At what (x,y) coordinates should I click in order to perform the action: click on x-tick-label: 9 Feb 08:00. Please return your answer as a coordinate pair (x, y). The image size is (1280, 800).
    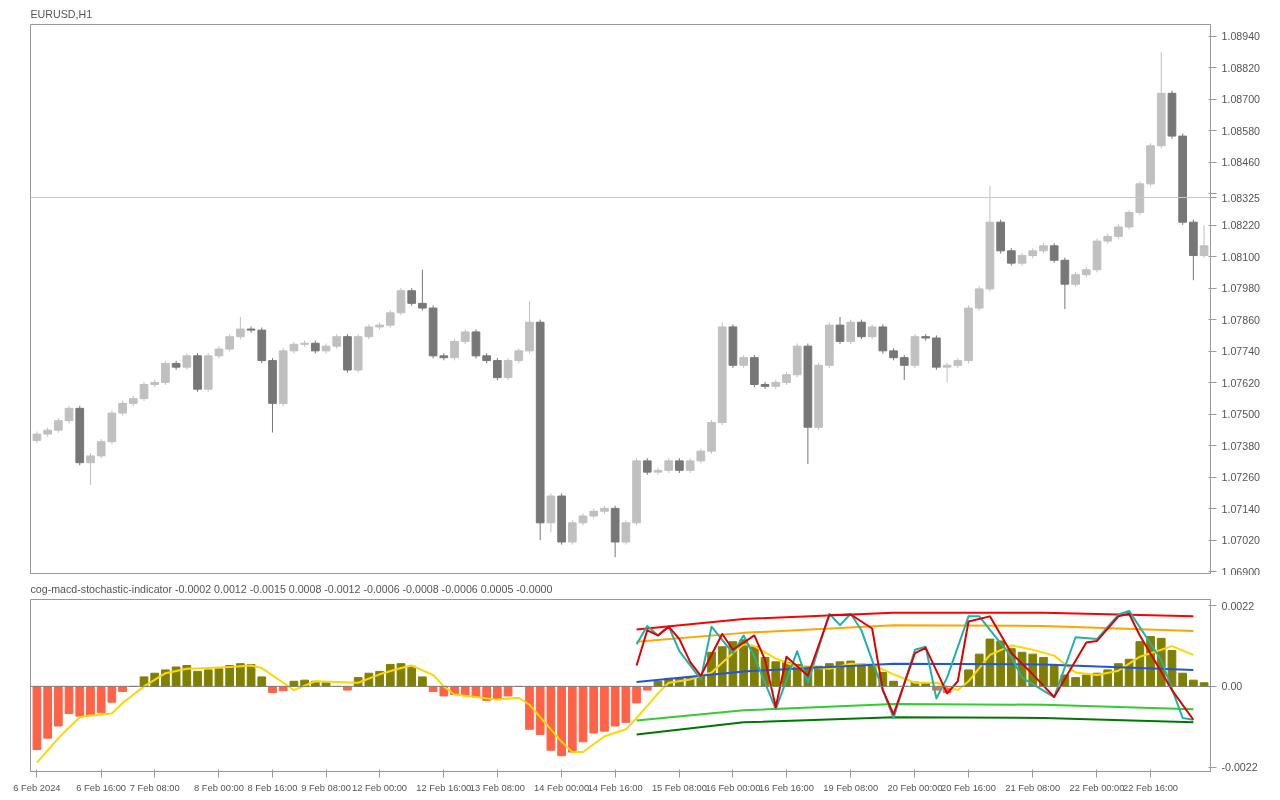
    Looking at the image, I should click on (326, 787).